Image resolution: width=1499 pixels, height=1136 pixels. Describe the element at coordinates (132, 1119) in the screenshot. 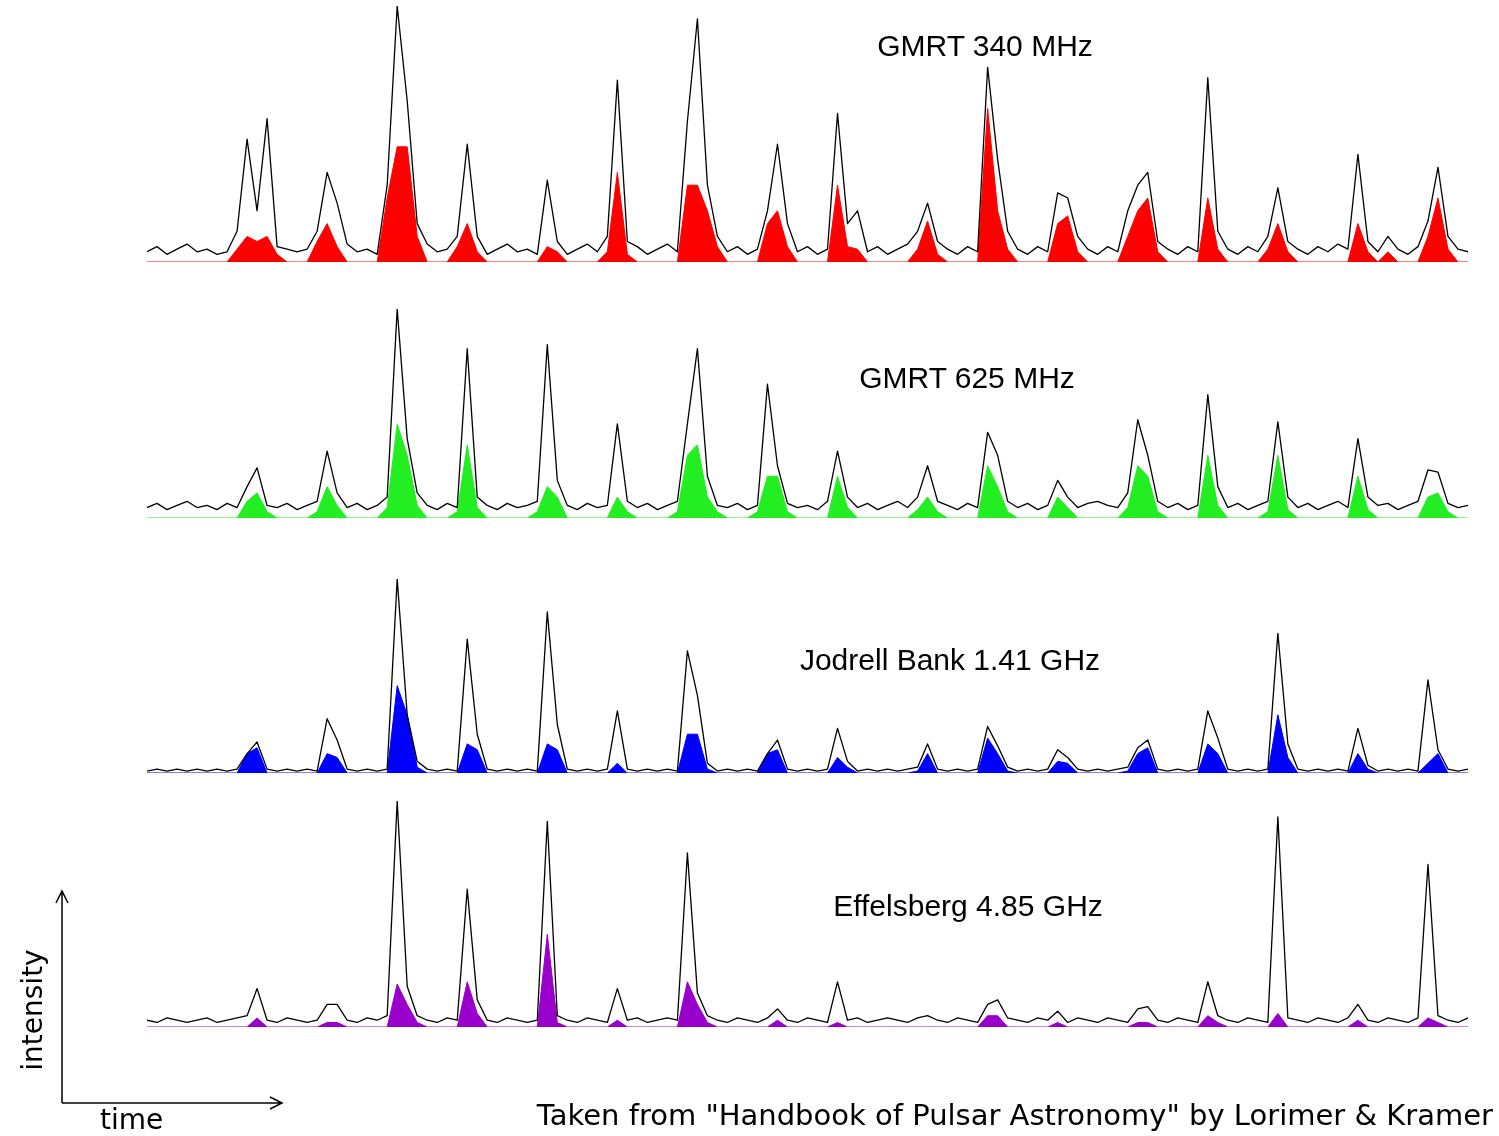

I see `x-axis-title: time` at that location.